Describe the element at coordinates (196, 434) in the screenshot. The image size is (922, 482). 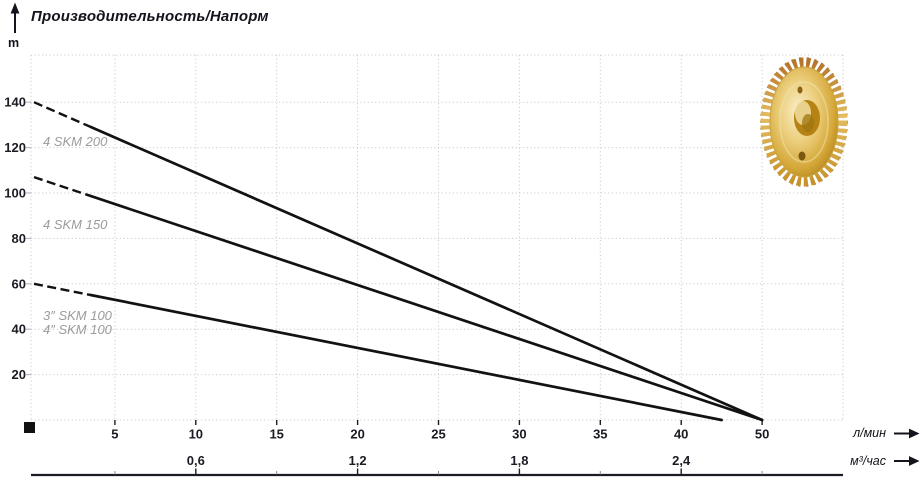
I see `svg-text: 10` at that location.